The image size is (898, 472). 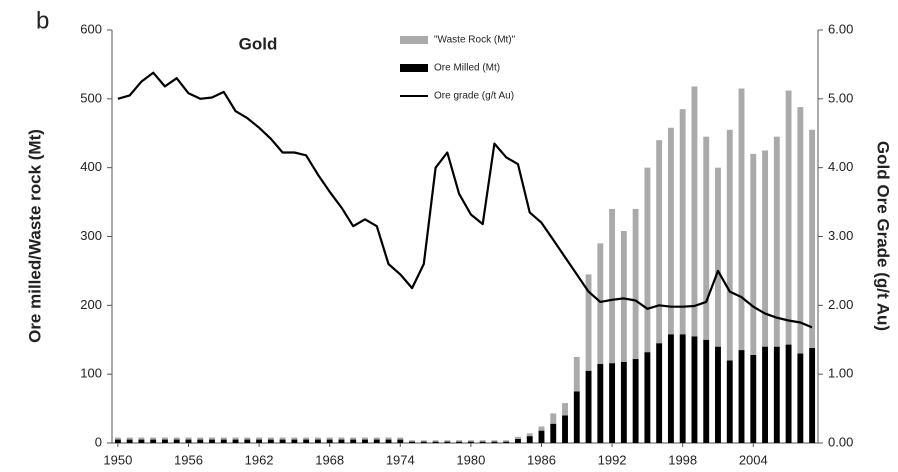 What do you see at coordinates (98, 441) in the screenshot?
I see `y-tick-label: 0` at bounding box center [98, 441].